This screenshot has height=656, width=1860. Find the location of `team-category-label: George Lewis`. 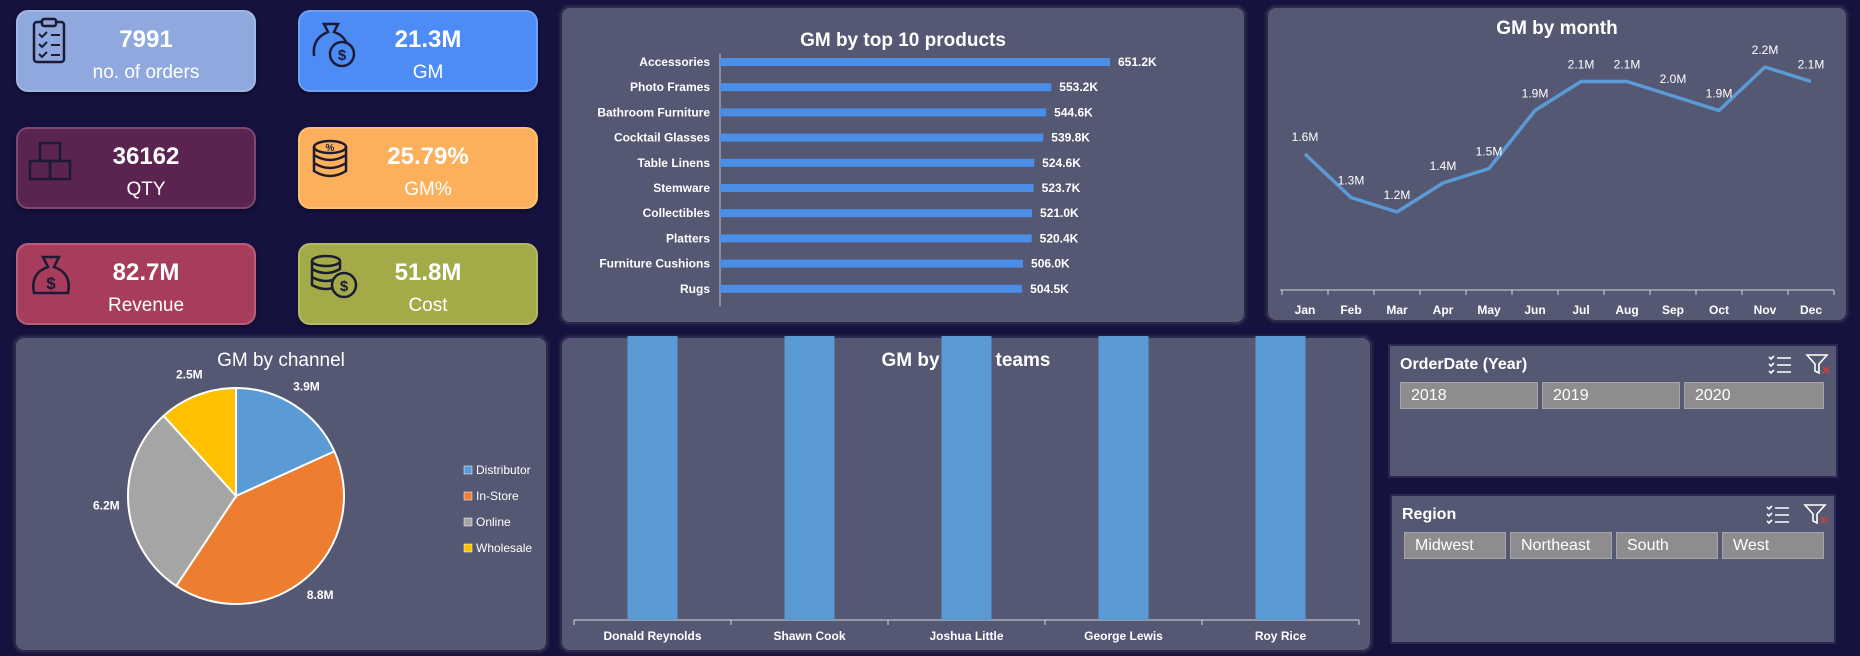

team-category-label: George Lewis is located at coordinates (1123, 636).